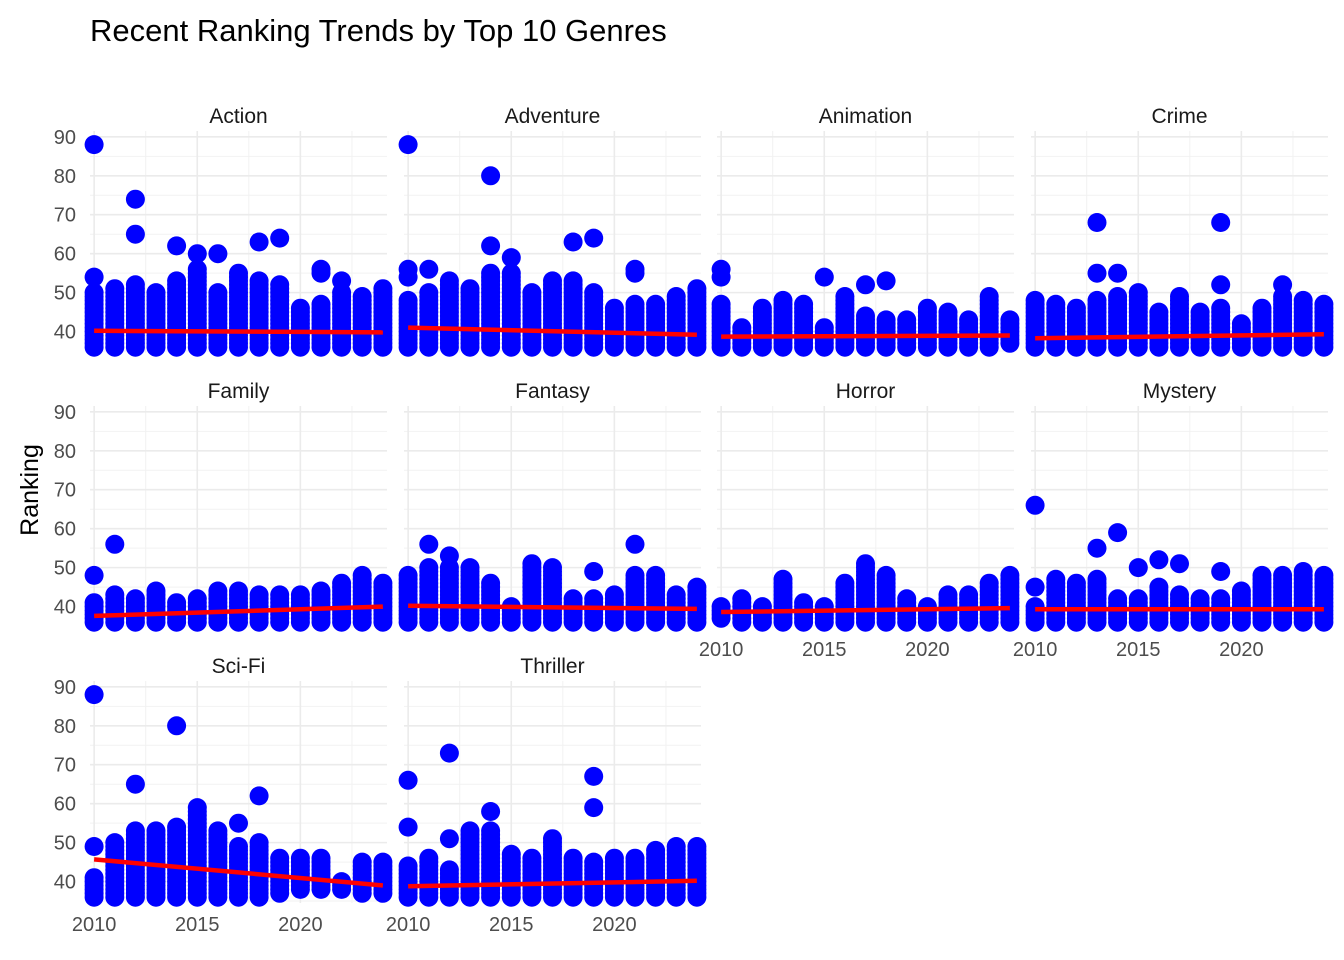 The image size is (1344, 960). I want to click on facet-strip-label: Sci-Fi, so click(239, 666).